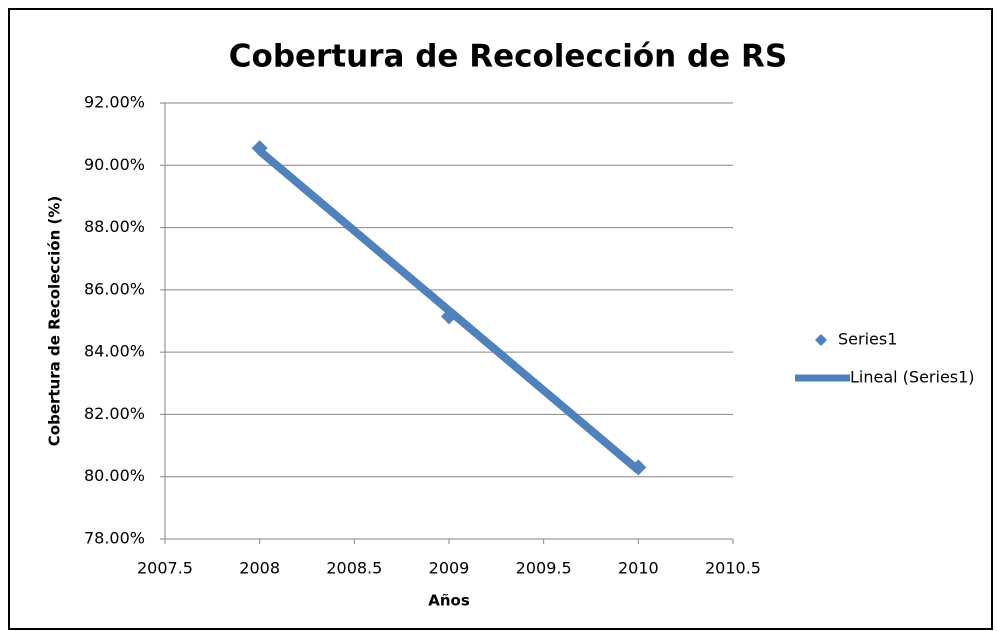 The width and height of the screenshot is (997, 631). What do you see at coordinates (114, 475) in the screenshot?
I see `y-tick-label: 80.00%` at bounding box center [114, 475].